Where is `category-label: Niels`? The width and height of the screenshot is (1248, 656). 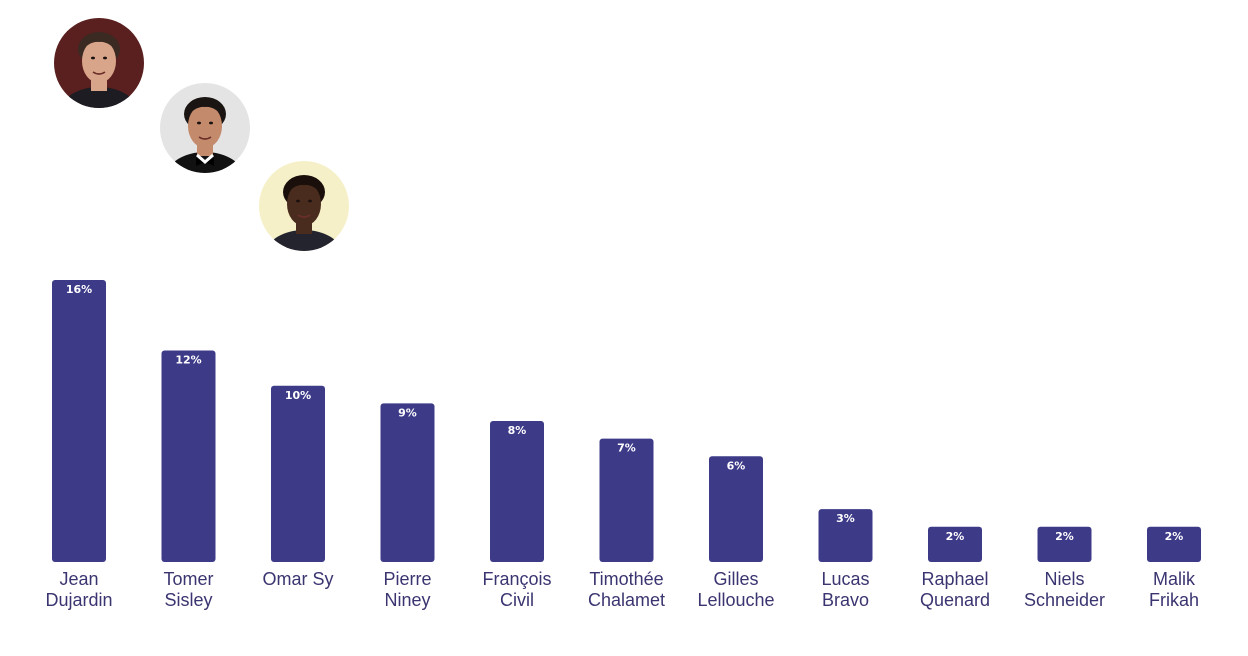
category-label: Niels is located at coordinates (1064, 579).